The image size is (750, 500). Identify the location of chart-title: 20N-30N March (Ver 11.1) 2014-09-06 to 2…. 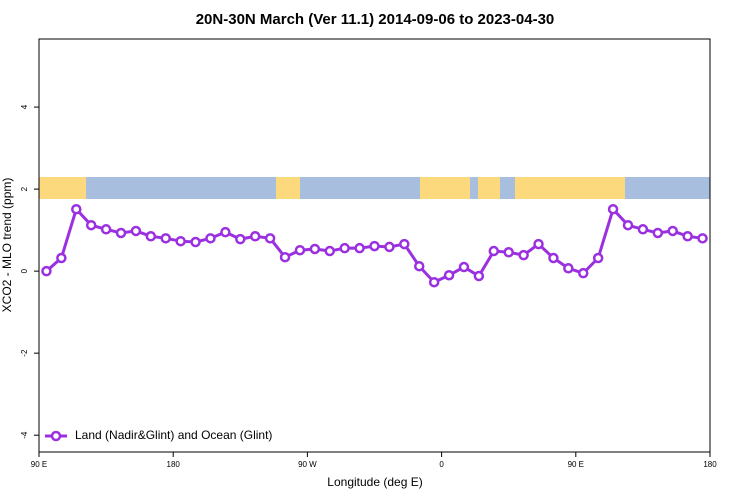
(375, 19).